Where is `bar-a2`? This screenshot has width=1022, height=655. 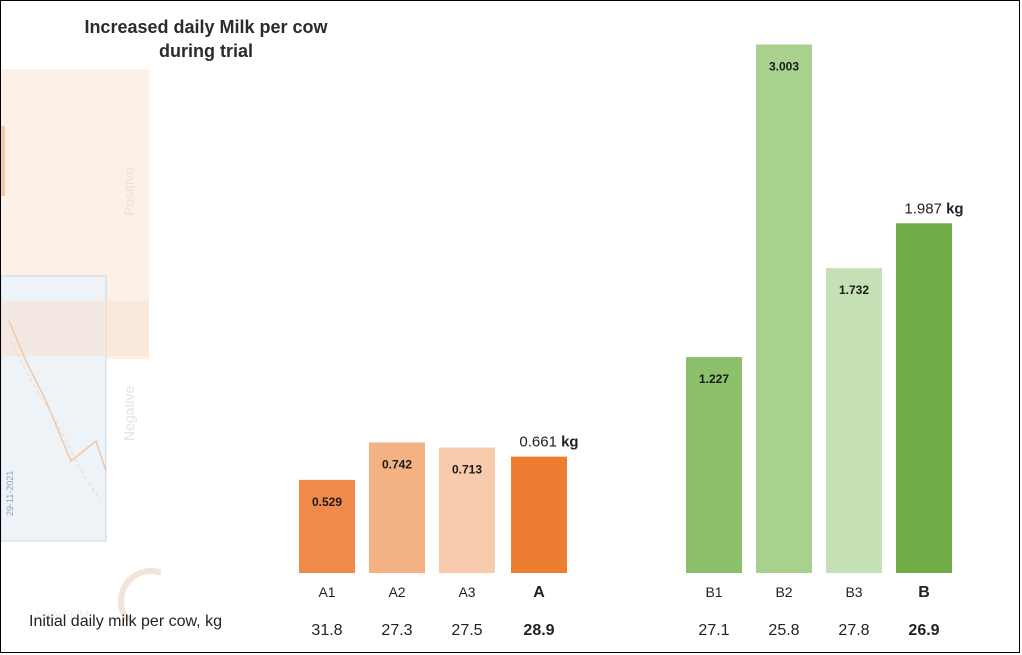
bar-a2 is located at coordinates (397, 507).